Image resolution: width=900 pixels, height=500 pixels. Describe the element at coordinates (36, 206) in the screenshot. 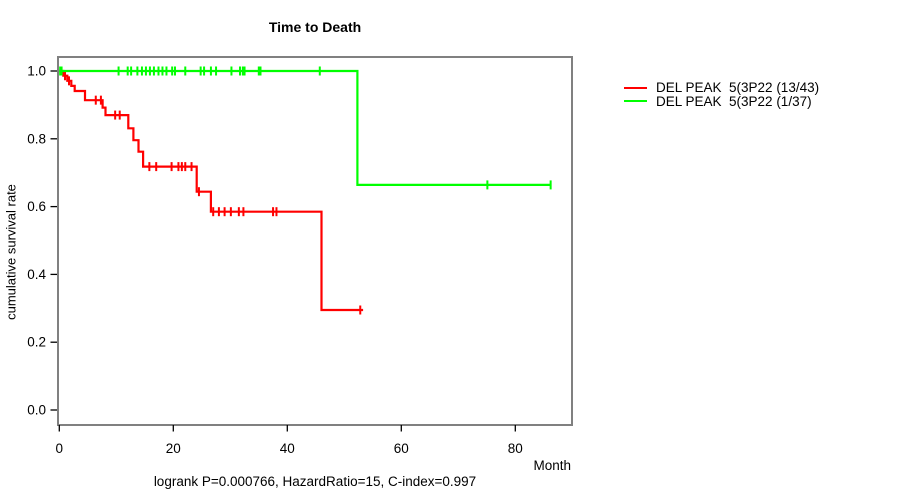

I see `y-tick-label: 0.6` at that location.